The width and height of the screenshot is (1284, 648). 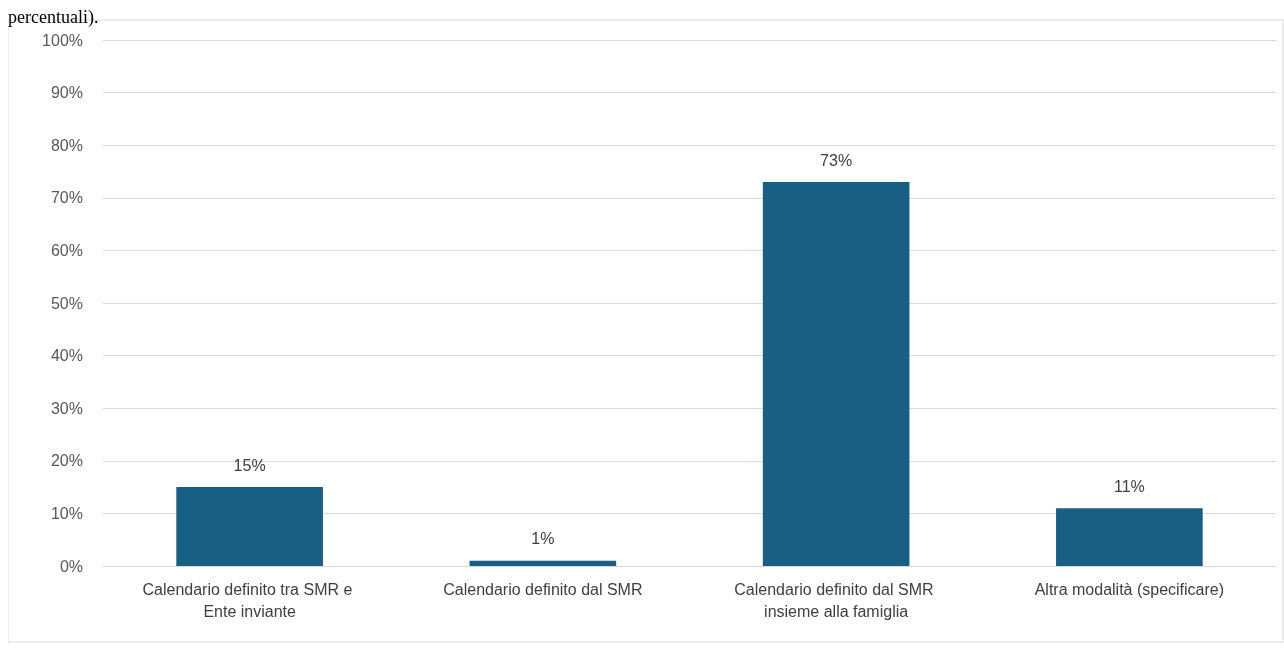 What do you see at coordinates (1129, 486) in the screenshot?
I see `data-label: 11%` at bounding box center [1129, 486].